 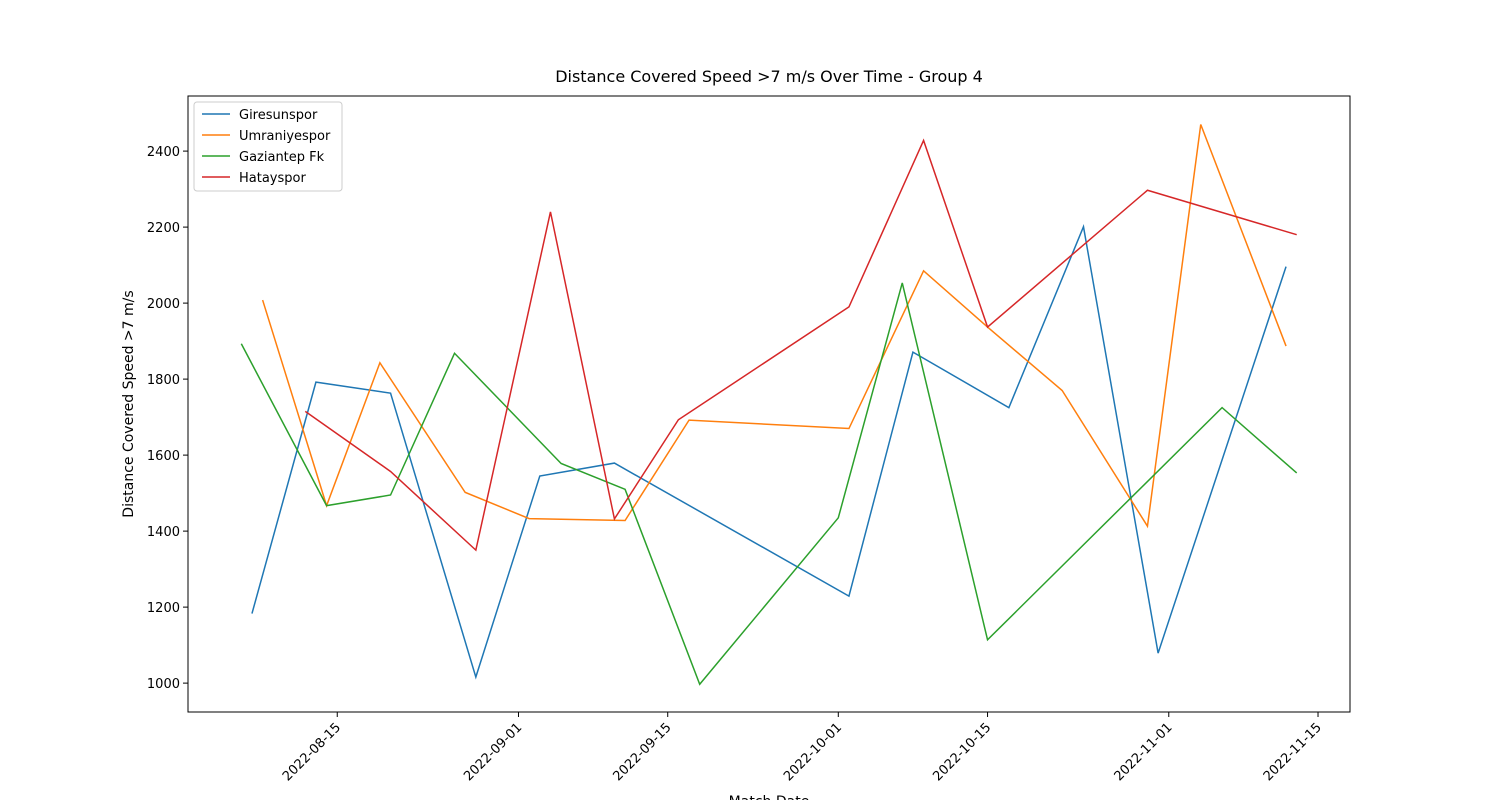 What do you see at coordinates (1293, 752) in the screenshot?
I see `x-tick-label: 2022-11-15` at bounding box center [1293, 752].